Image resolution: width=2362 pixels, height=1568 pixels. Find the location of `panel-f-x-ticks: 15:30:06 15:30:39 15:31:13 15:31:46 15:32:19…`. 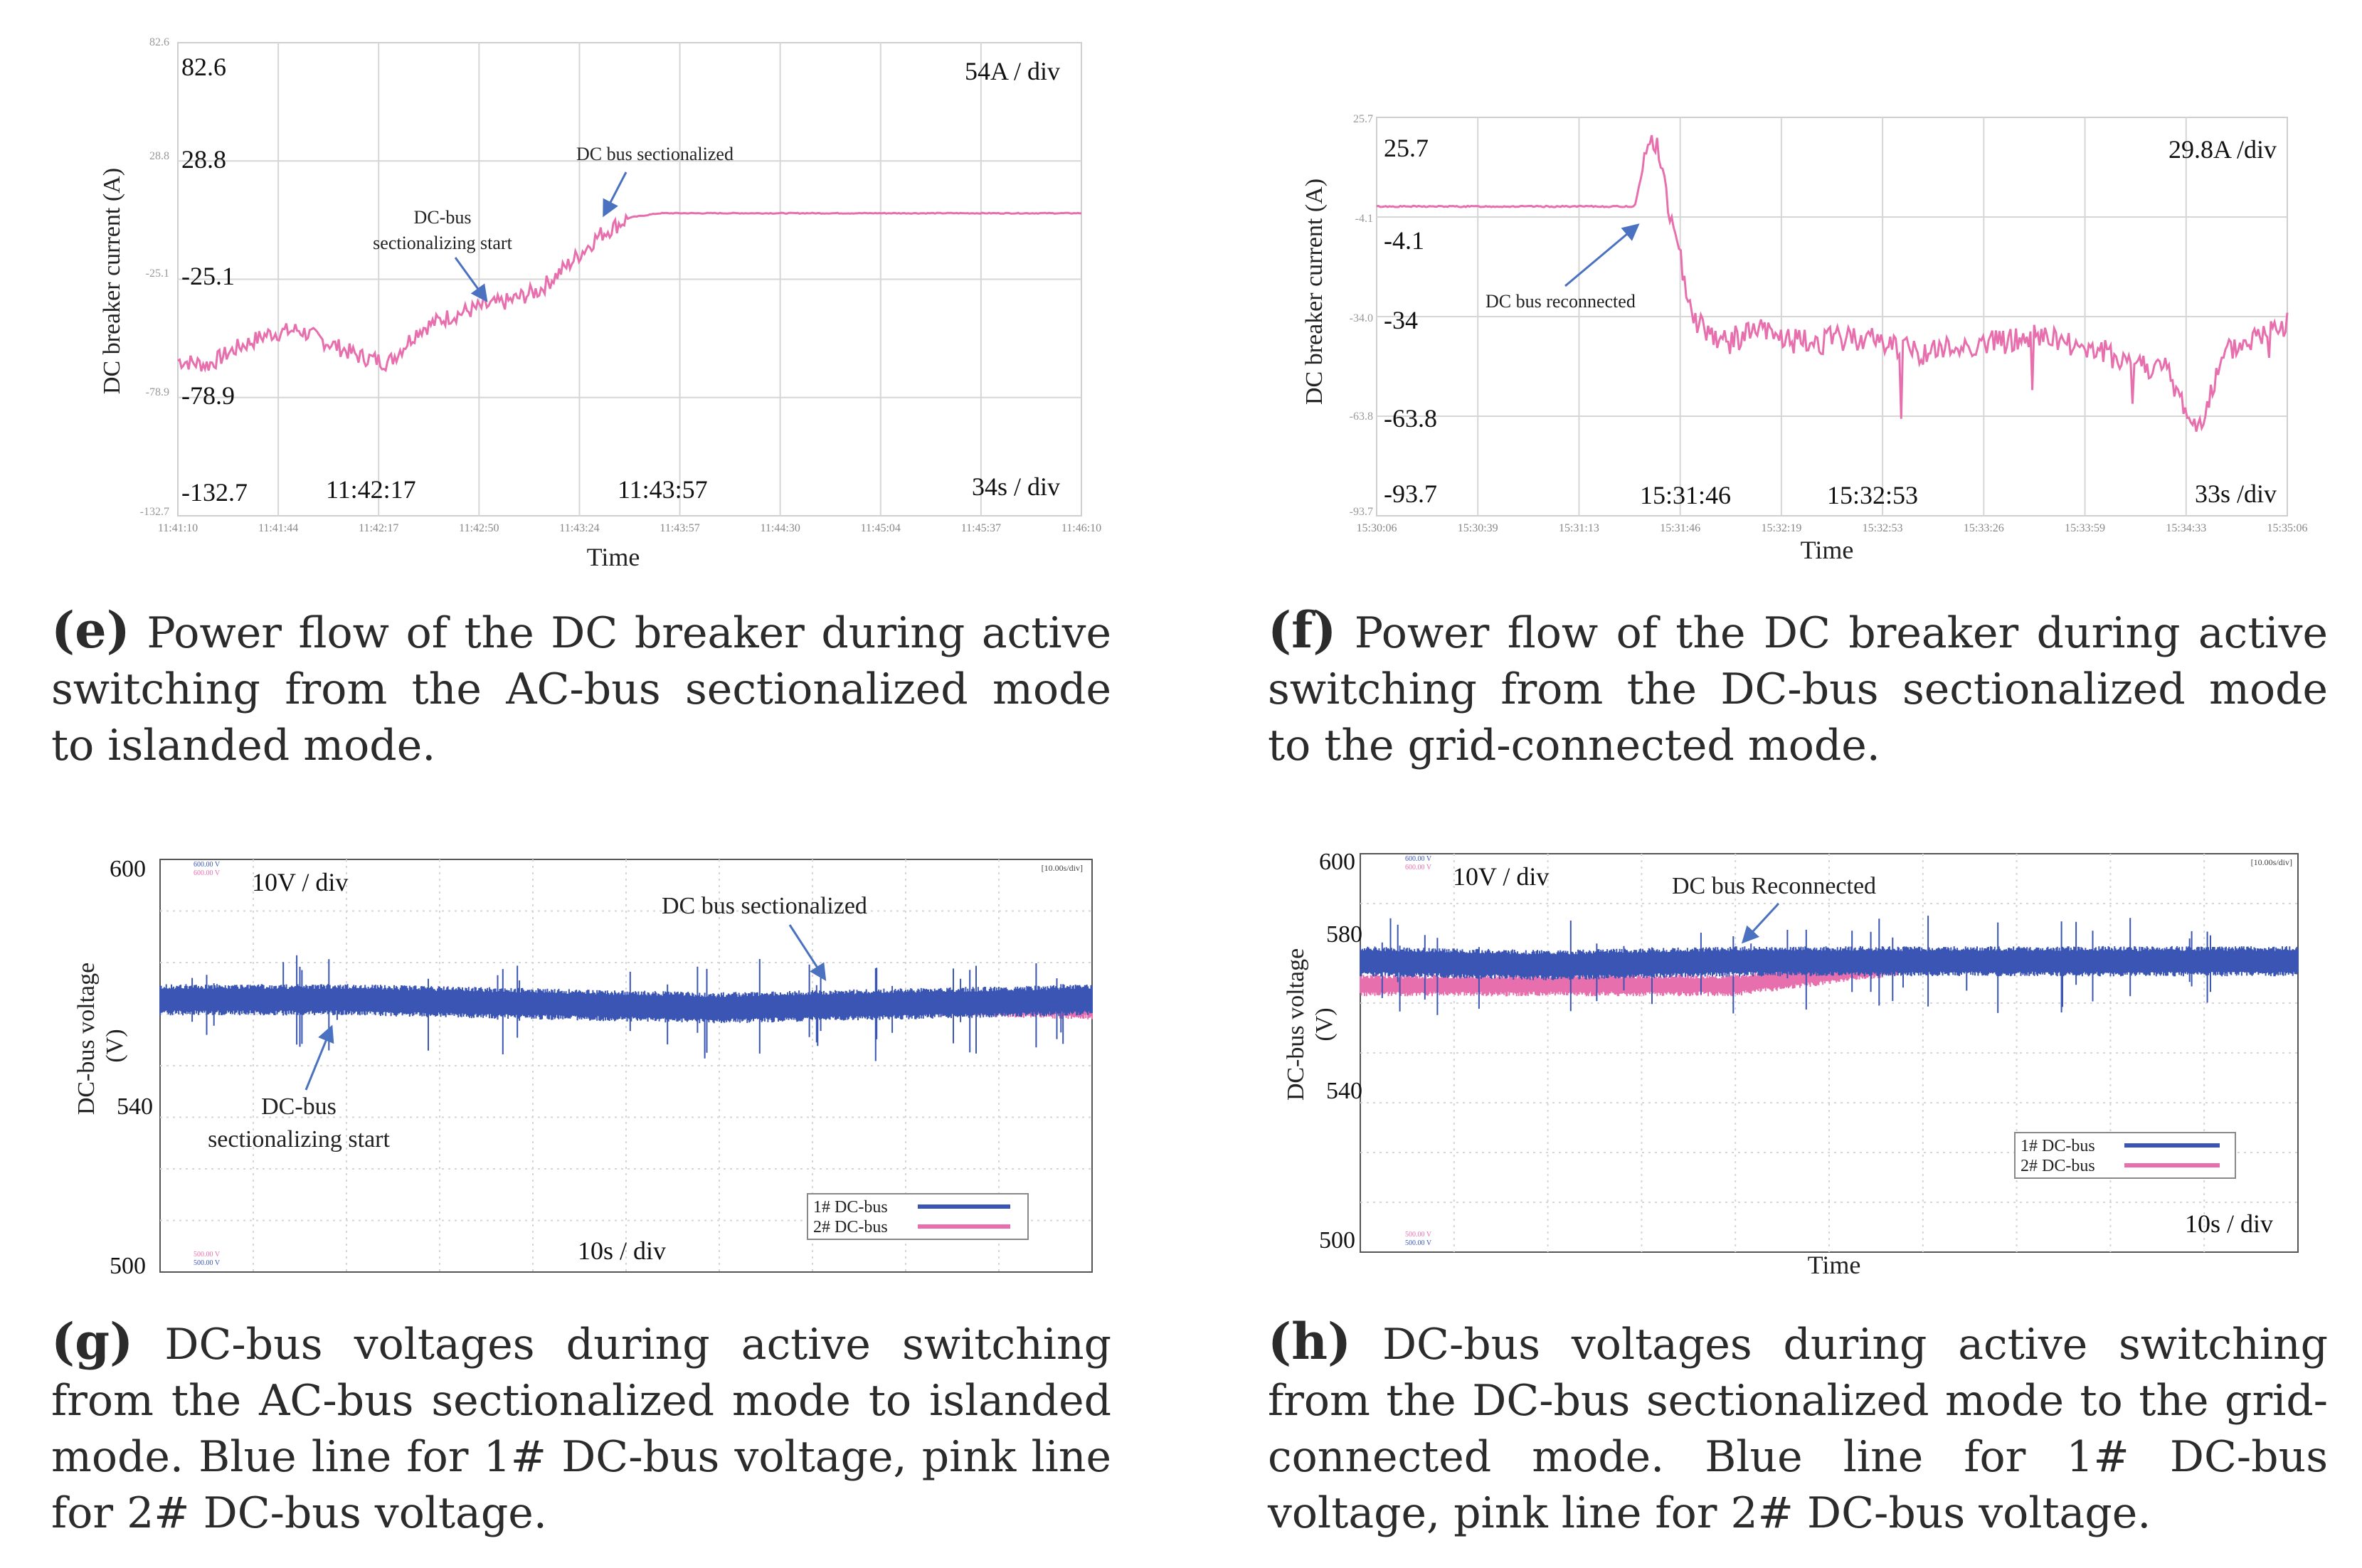

panel-f-x-ticks: 15:30:06 15:30:39 15:31:13 15:31:46 15:32:19… is located at coordinates (1832, 528).